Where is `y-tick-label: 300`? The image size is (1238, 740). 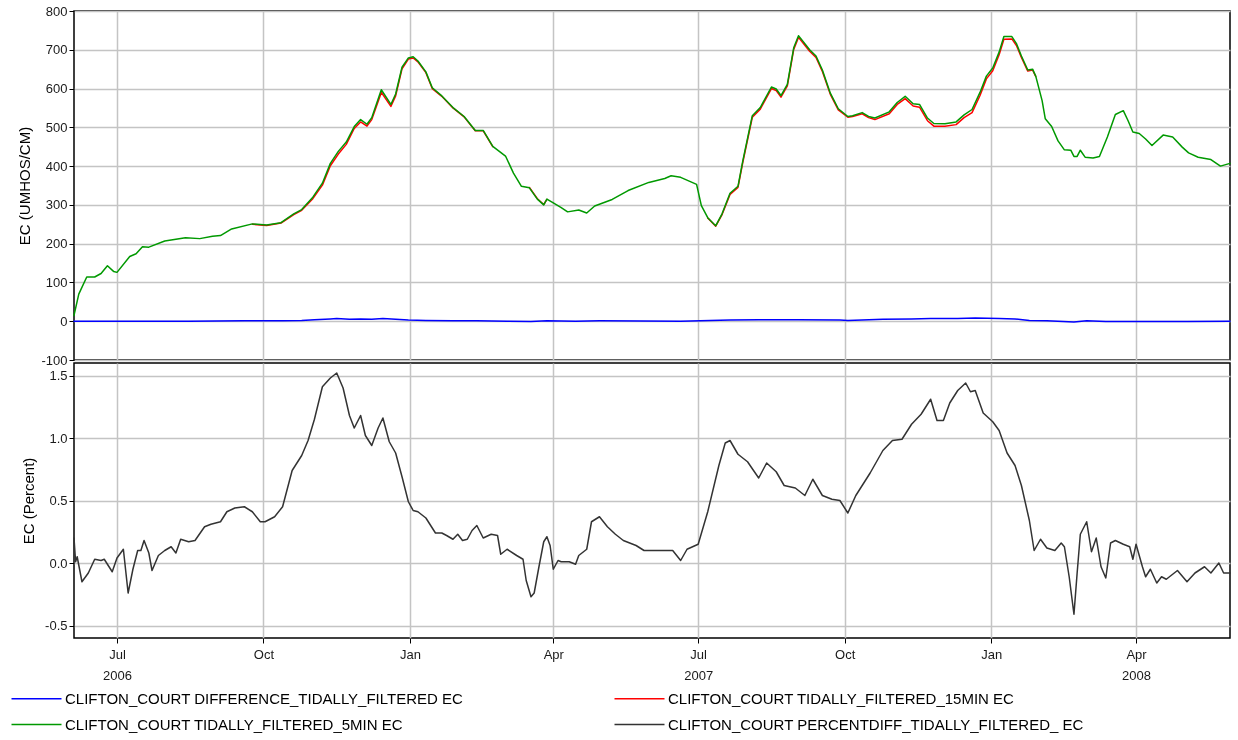 y-tick-label: 300 is located at coordinates (56, 205).